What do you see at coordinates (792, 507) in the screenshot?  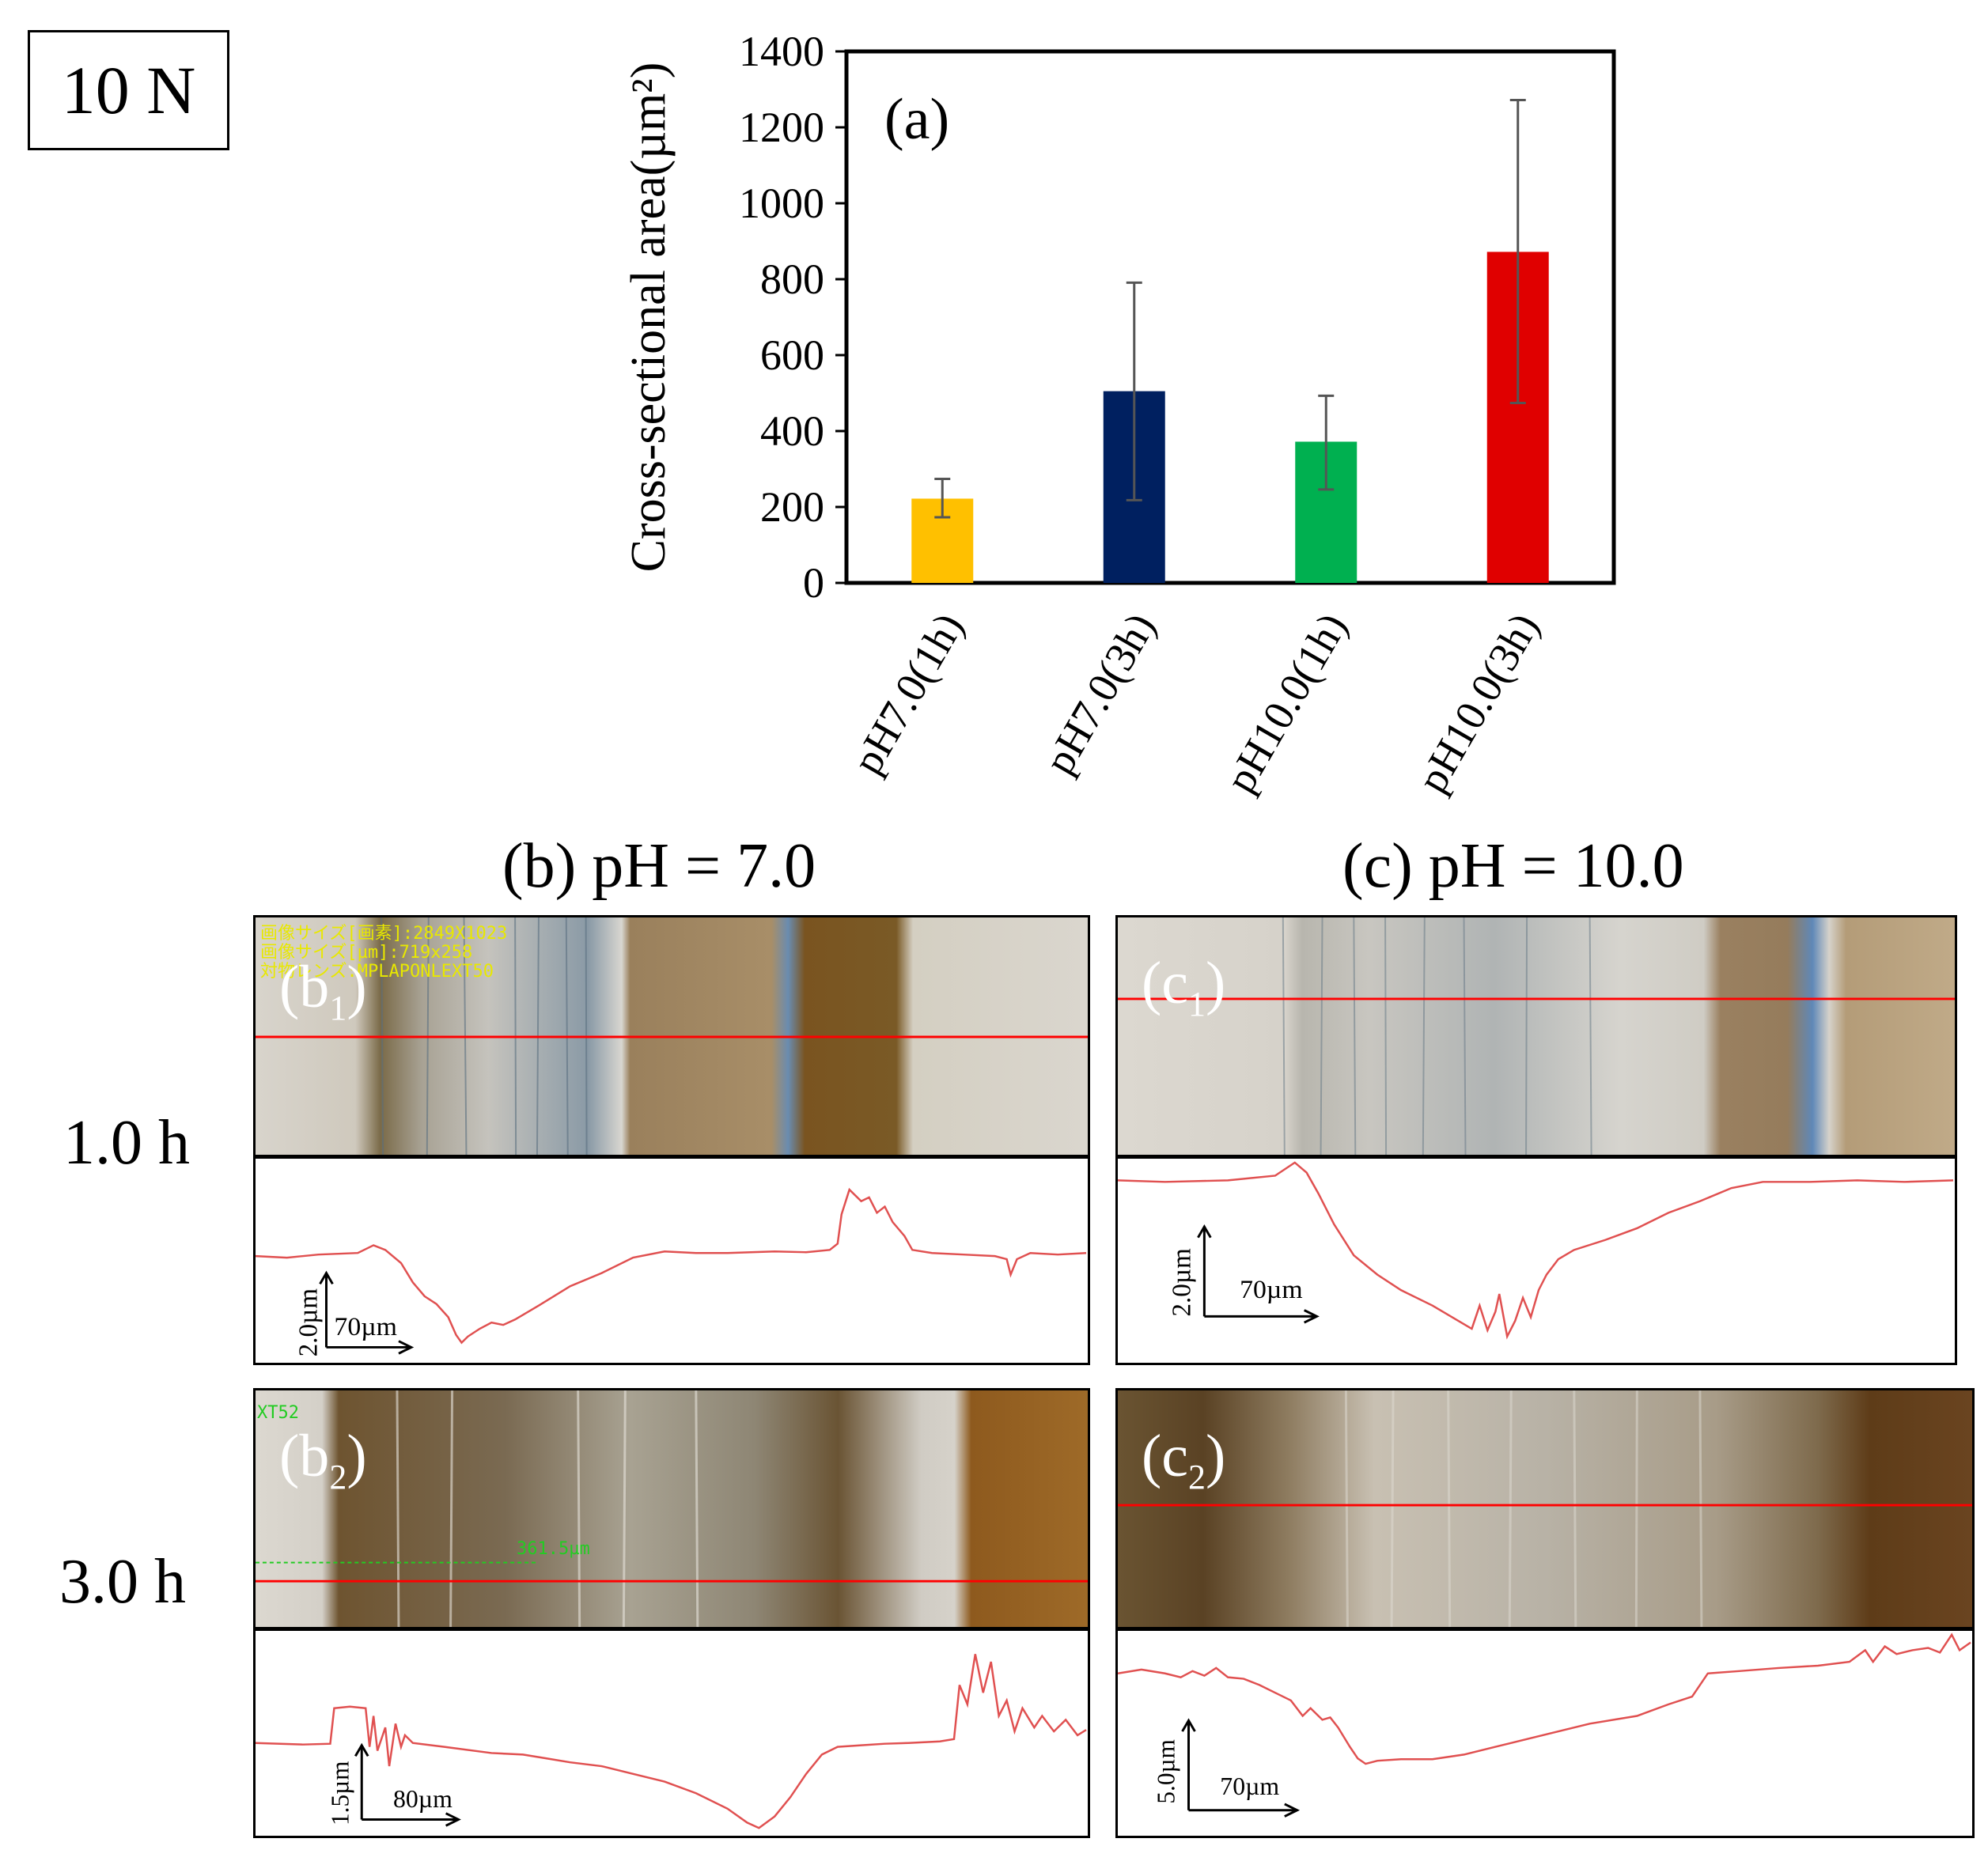 I see `y-tick-label: 200` at bounding box center [792, 507].